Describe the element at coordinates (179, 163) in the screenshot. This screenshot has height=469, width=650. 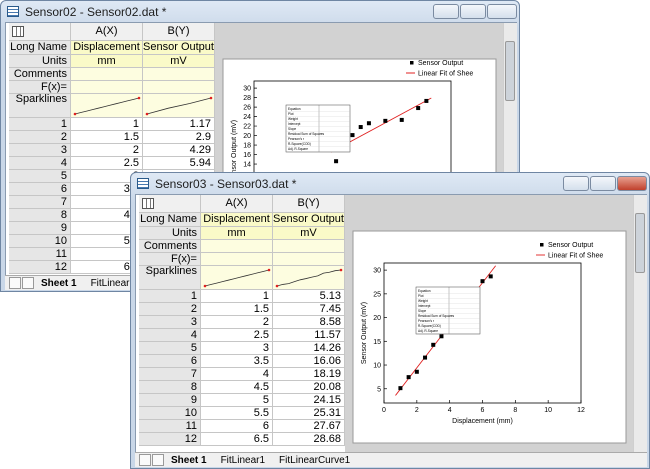
I see `data-cell: 5.94` at that location.